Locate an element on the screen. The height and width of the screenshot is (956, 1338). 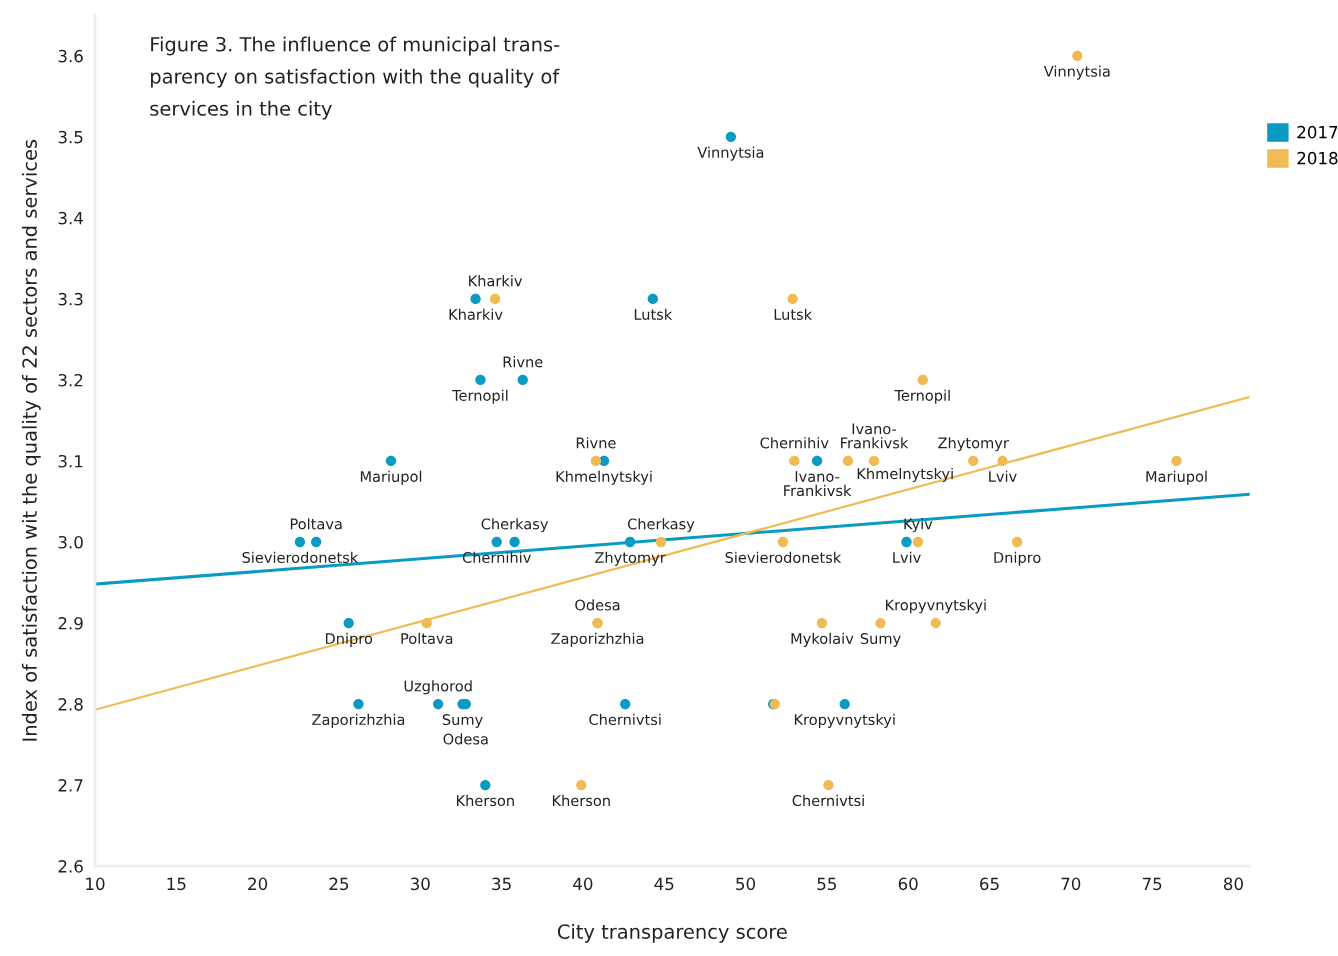
x-tick-label: 60 is located at coordinates (908, 884).